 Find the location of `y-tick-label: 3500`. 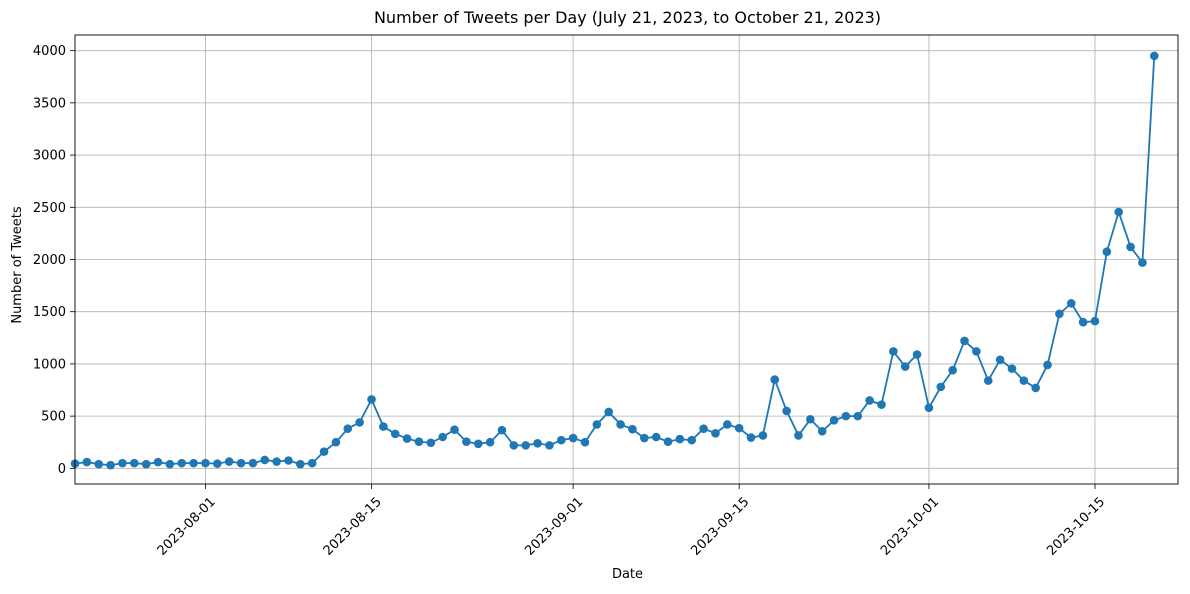

y-tick-label: 3500 is located at coordinates (49, 103).